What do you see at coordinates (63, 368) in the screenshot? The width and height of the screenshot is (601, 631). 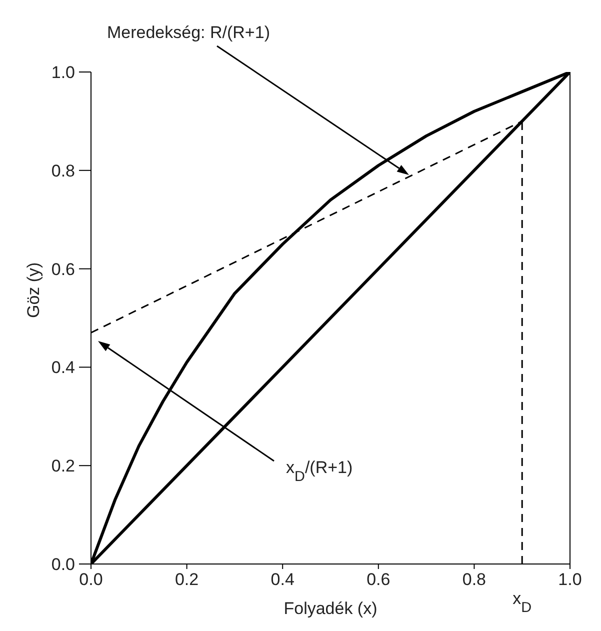 I see `y-tick-label: 0.4` at bounding box center [63, 368].